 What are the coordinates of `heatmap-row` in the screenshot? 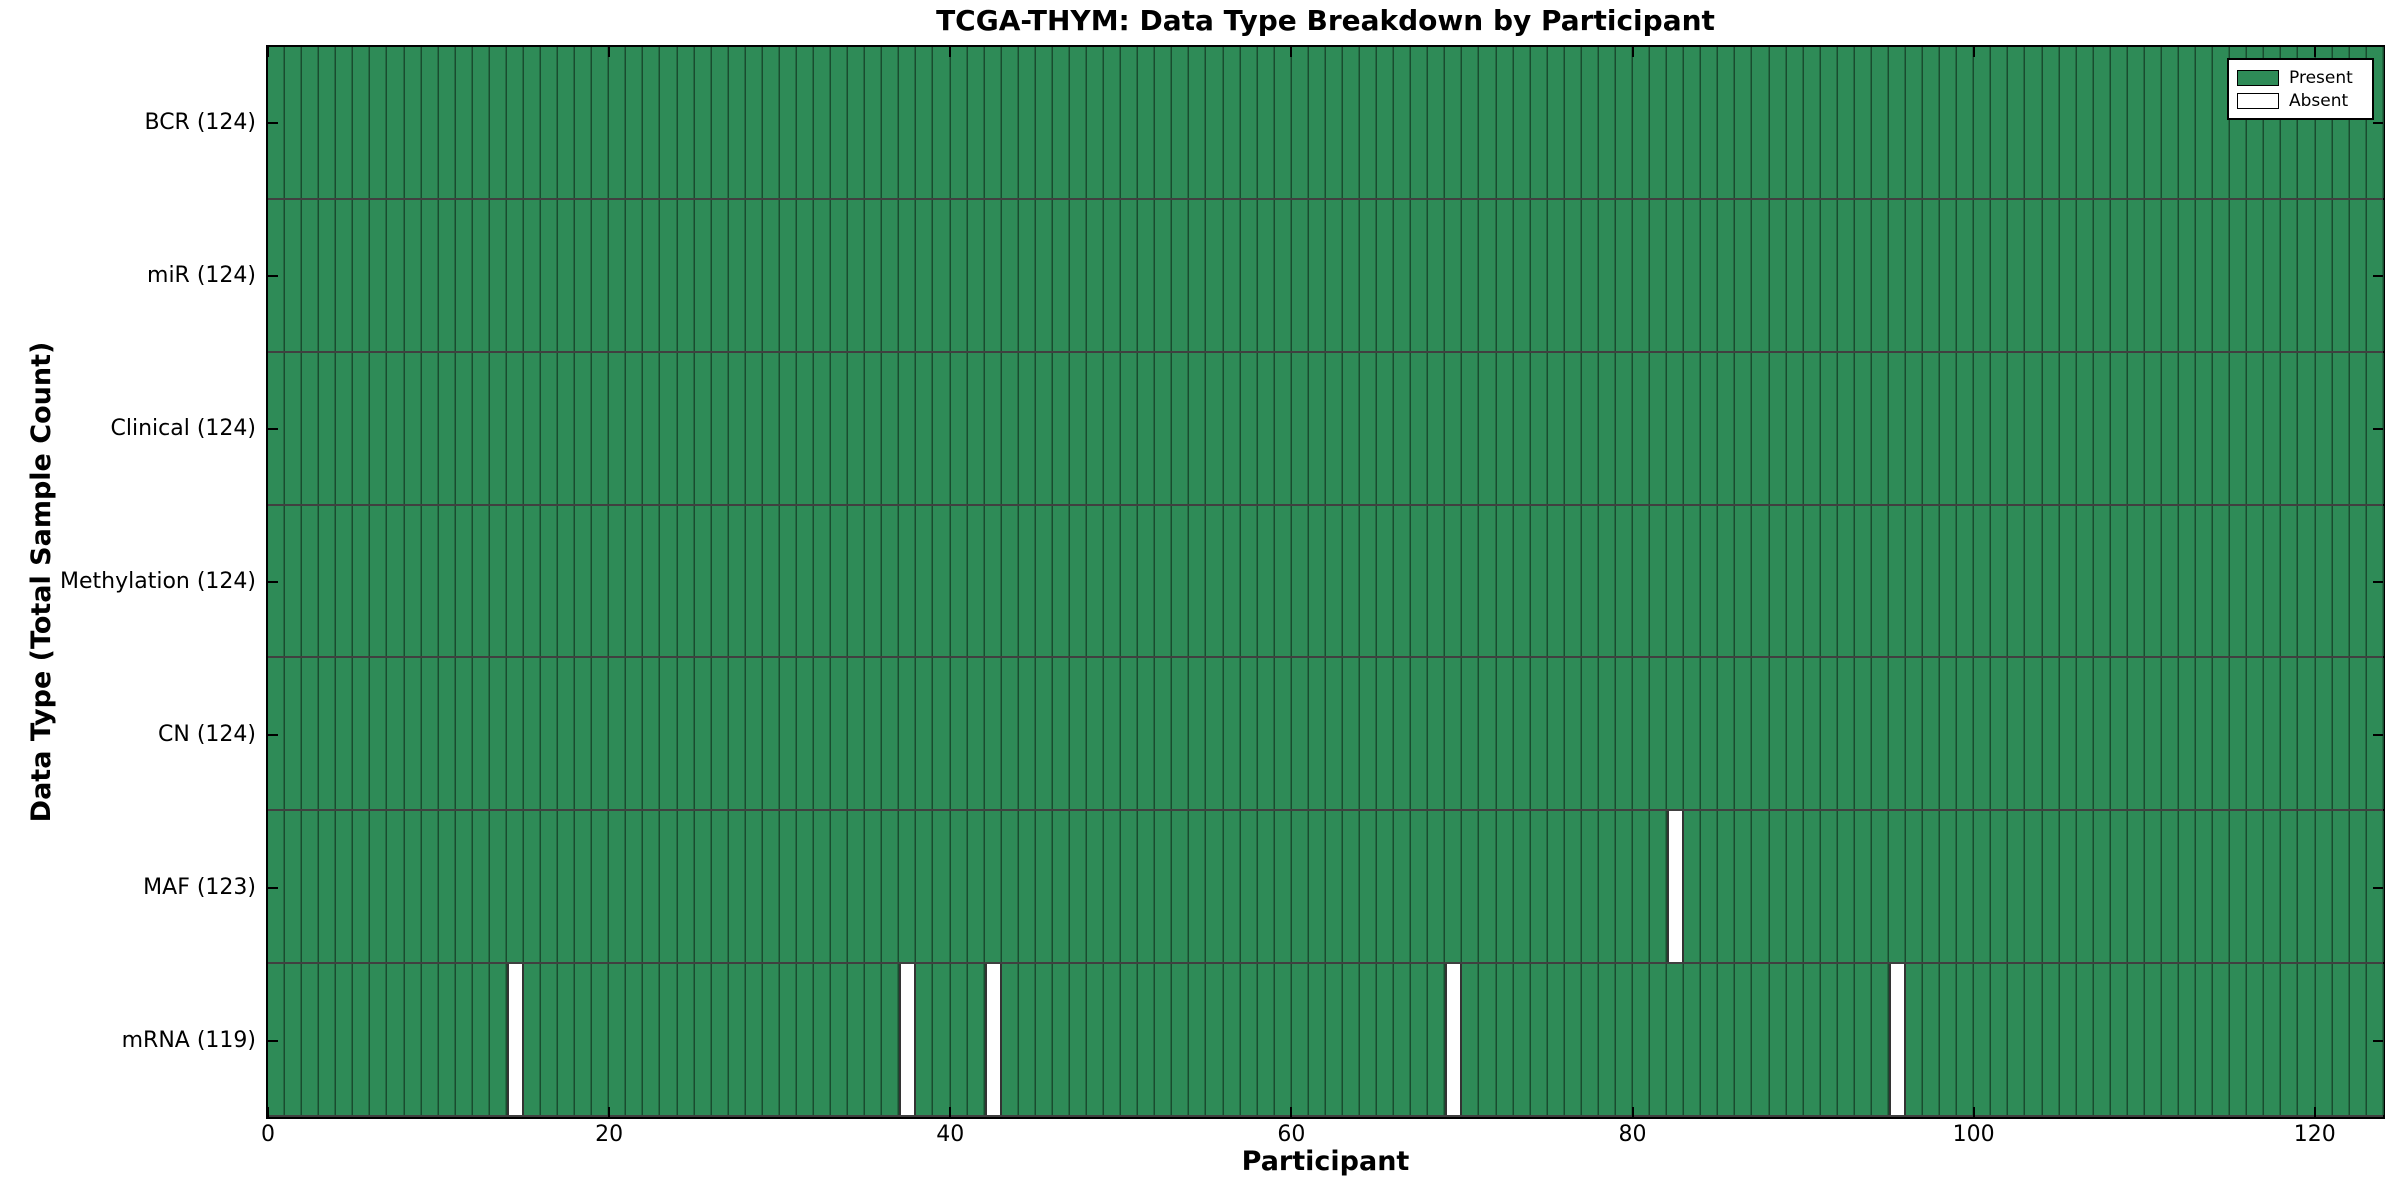 It's located at (1326, 1041).